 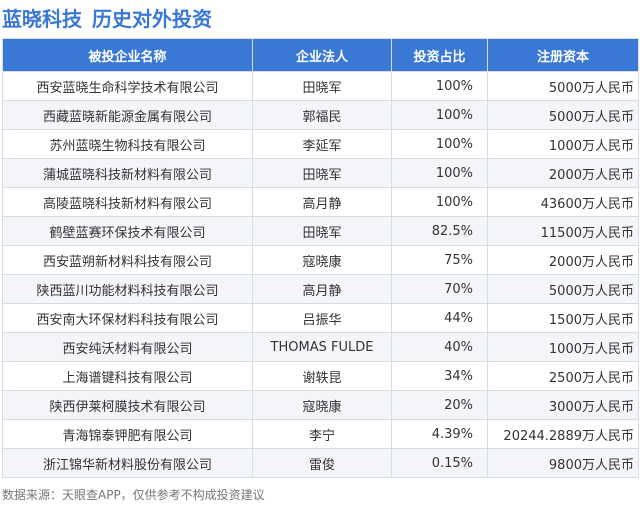 I want to click on company-name-cell: 蒲城蓝晓科技新材料有限公司, so click(x=127, y=173).